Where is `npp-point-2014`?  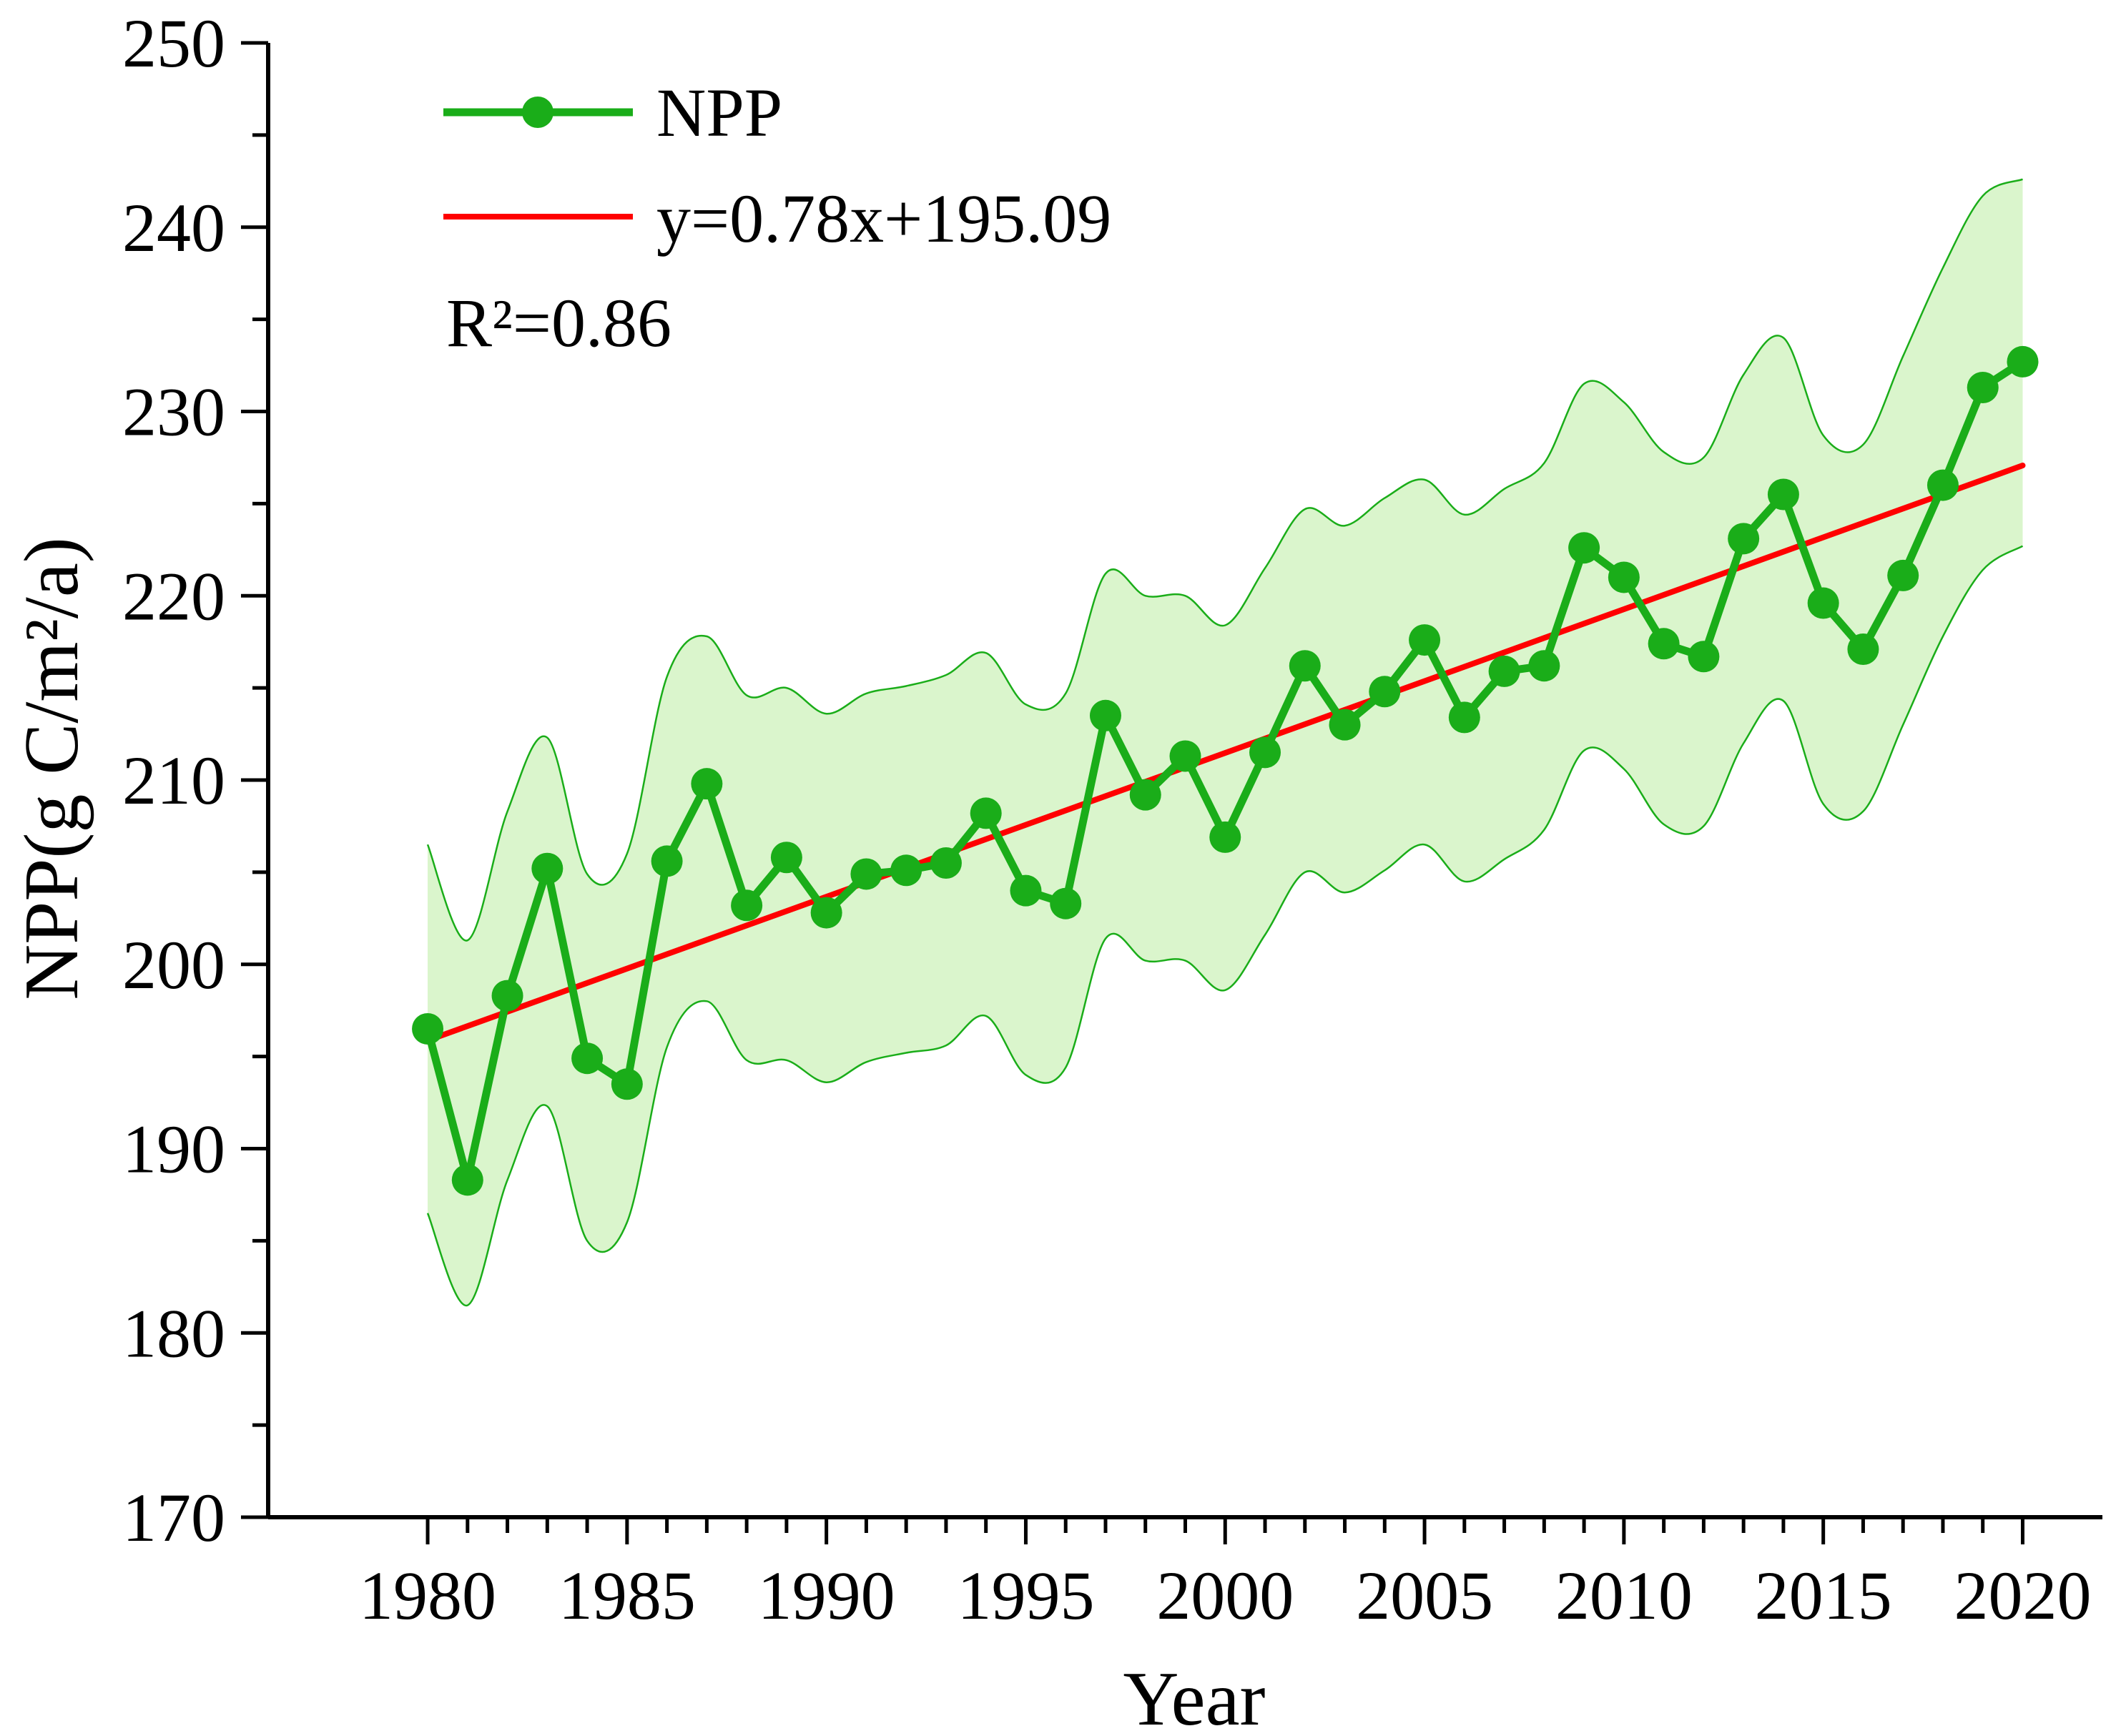 npp-point-2014 is located at coordinates (1783, 494).